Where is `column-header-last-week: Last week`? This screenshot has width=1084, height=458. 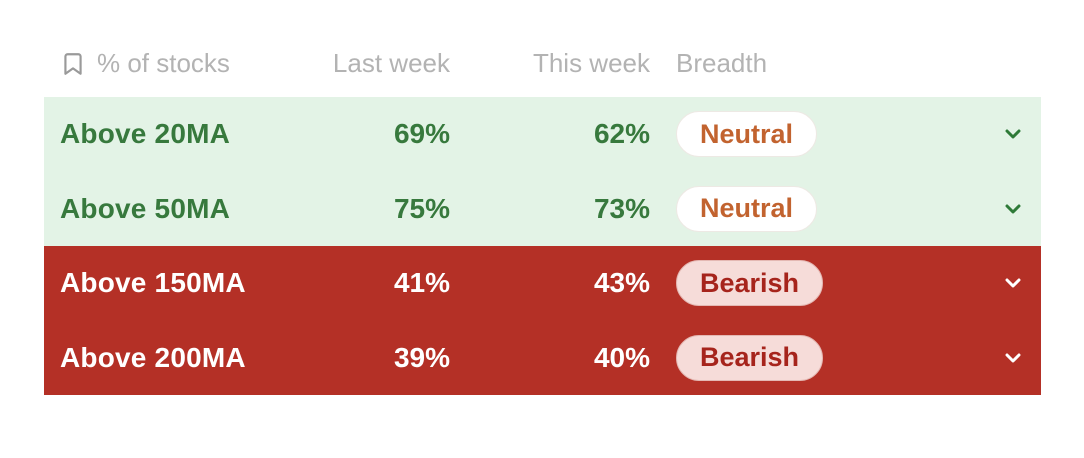
column-header-last-week: Last week is located at coordinates (391, 63).